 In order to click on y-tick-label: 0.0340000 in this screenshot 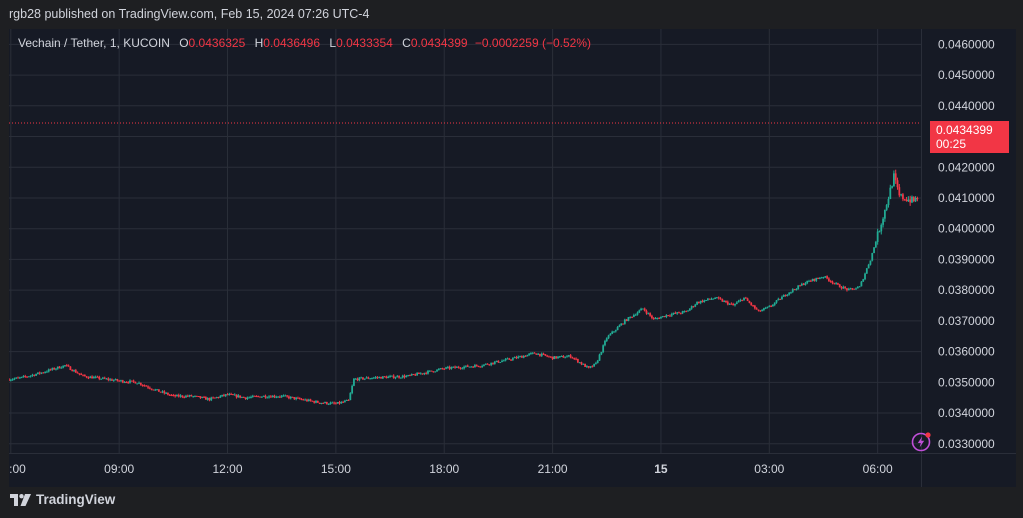, I will do `click(966, 413)`.